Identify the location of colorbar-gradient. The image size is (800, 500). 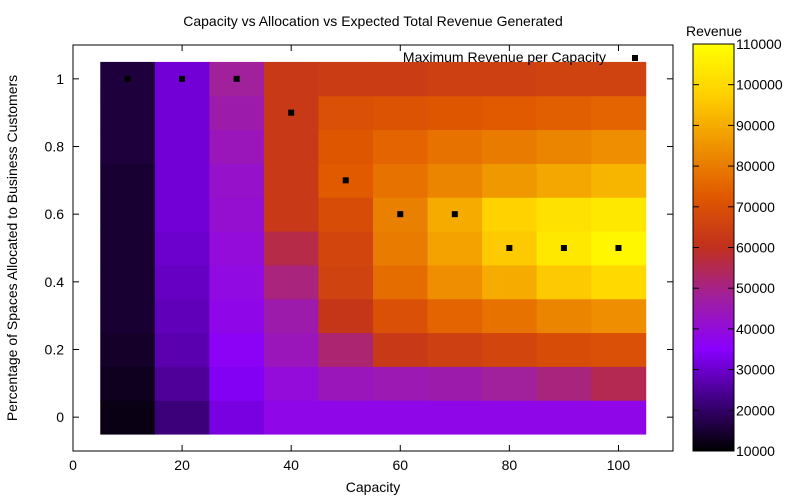
(713, 247).